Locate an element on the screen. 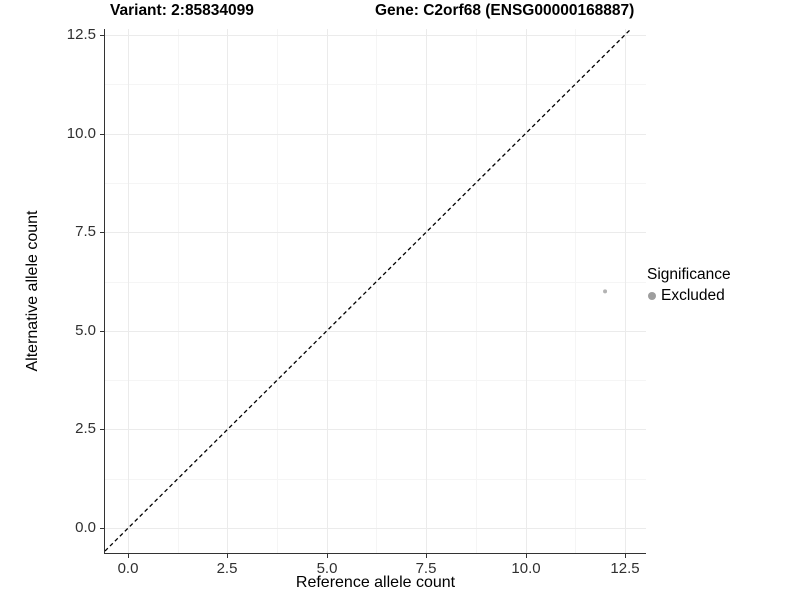  x-tick-label: 10.0 is located at coordinates (526, 568).